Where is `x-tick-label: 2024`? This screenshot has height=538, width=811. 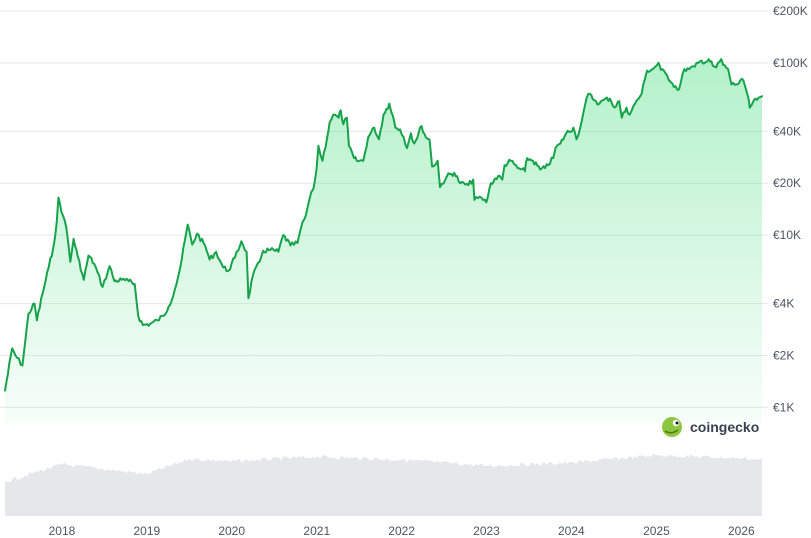 x-tick-label: 2024 is located at coordinates (571, 531).